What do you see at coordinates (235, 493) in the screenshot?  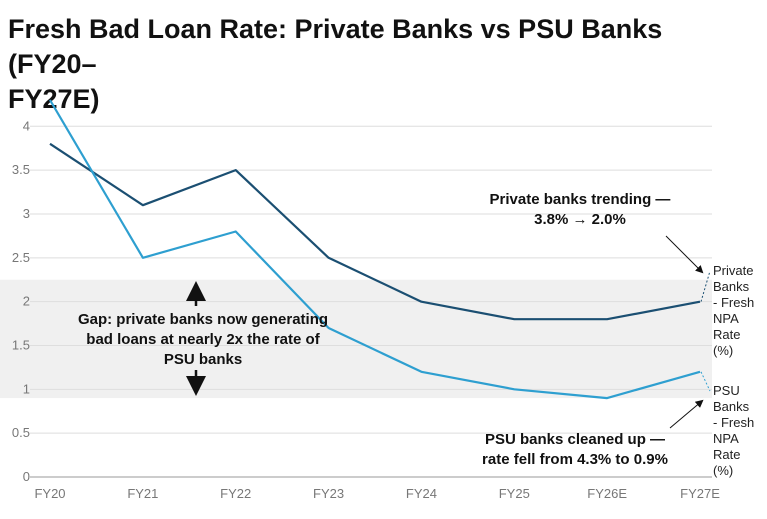 I see `x-tick-label: FY22` at bounding box center [235, 493].